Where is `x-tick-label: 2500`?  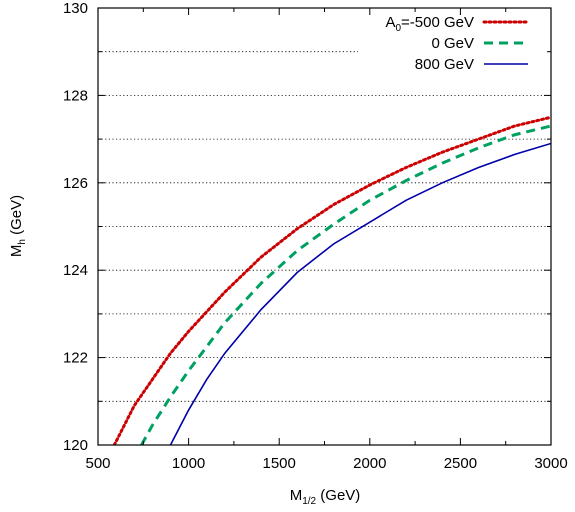 x-tick-label: 2500 is located at coordinates (460, 463).